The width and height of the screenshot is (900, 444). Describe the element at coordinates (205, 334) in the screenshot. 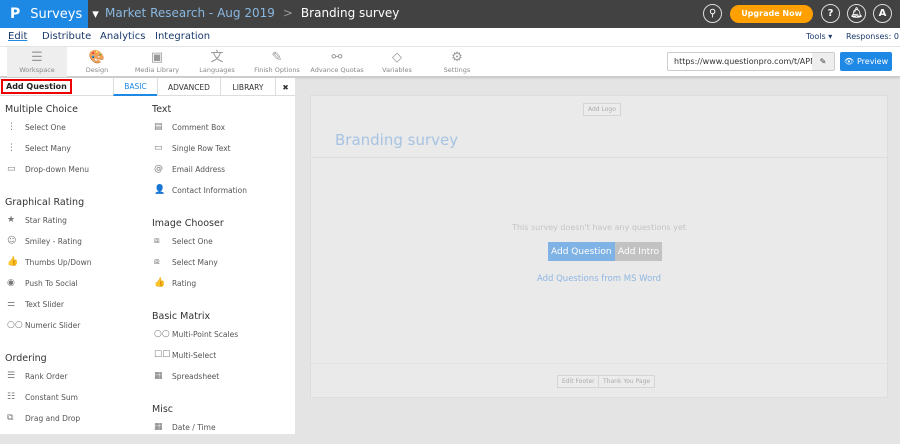

I see `question-type-label: Multi-Point Scales` at that location.